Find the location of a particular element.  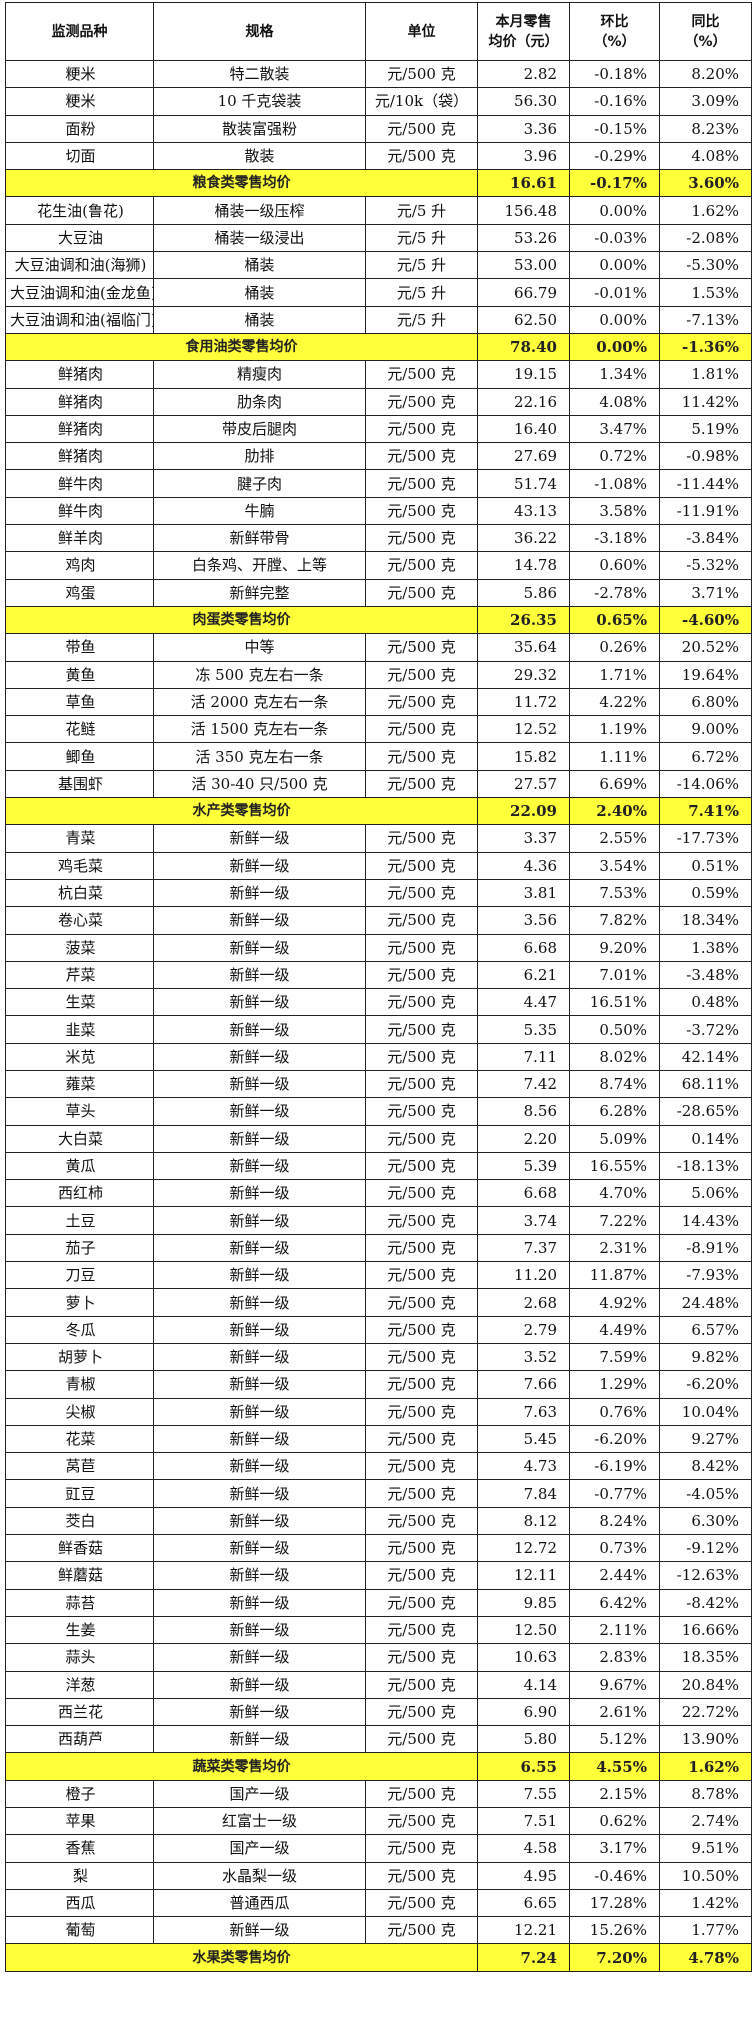

average-price-cell: 22.09 is located at coordinates (523, 811).